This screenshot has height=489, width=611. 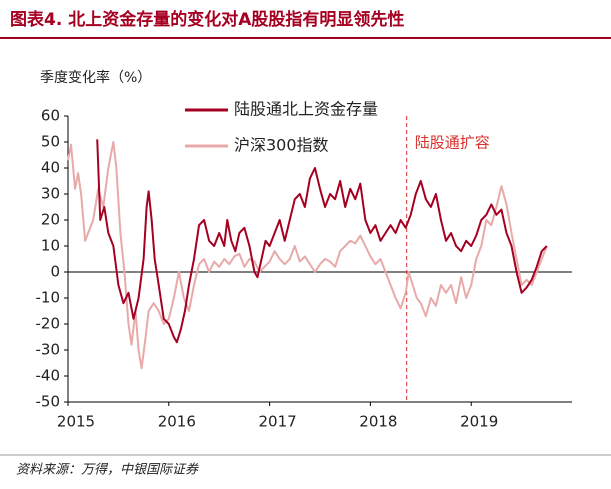 What do you see at coordinates (306, 109) in the screenshot?
I see `legend-label: 陆股通北上资金存量` at bounding box center [306, 109].